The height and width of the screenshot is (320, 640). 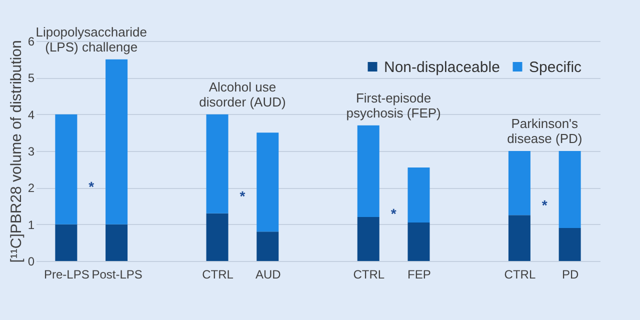 What do you see at coordinates (31, 225) in the screenshot?
I see `y-tick-label: 1` at bounding box center [31, 225].